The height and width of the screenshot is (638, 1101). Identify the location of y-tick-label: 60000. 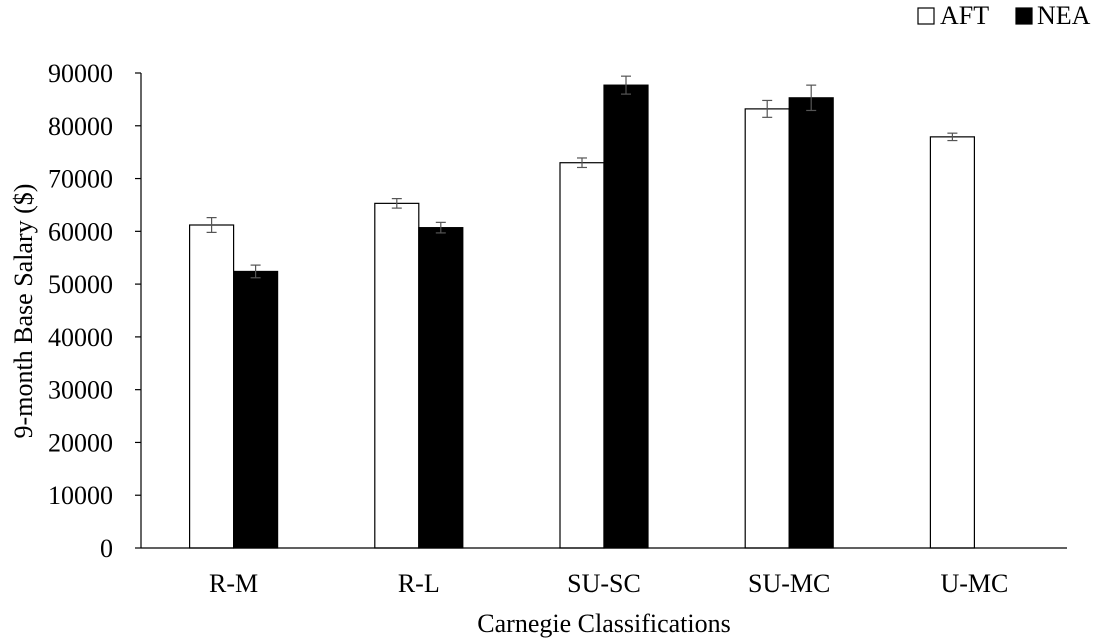
(80, 231).